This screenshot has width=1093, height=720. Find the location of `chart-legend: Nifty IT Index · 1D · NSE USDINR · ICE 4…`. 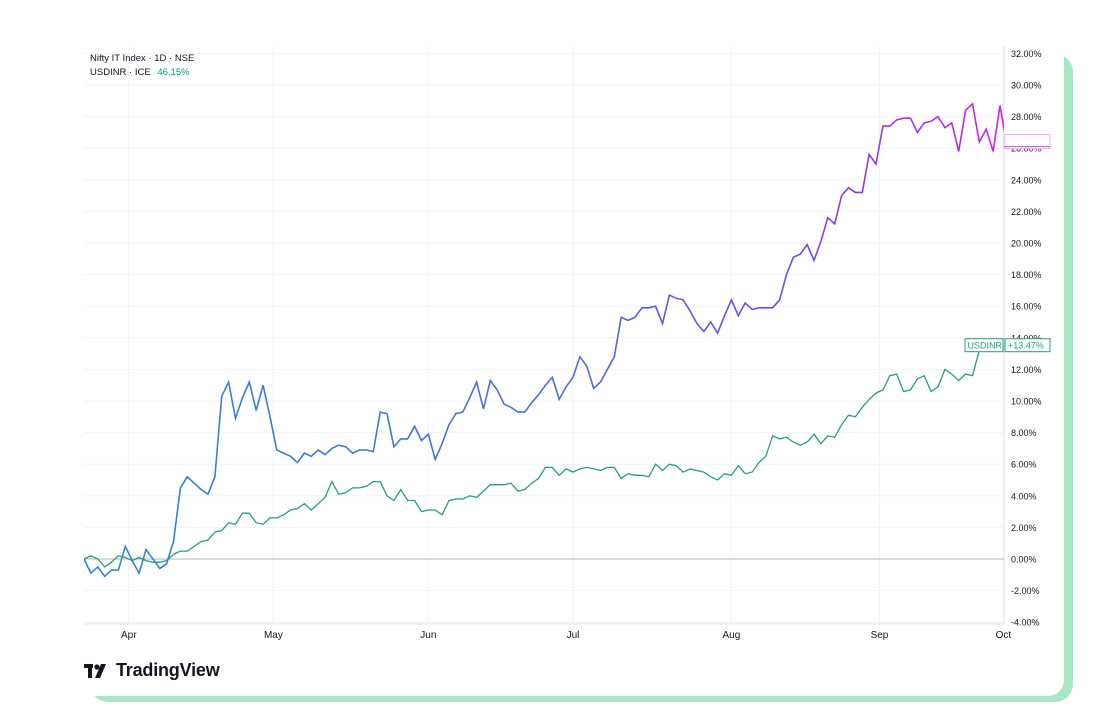

chart-legend: Nifty IT Index · 1D · NSE USDINR · ICE 4… is located at coordinates (142, 66).